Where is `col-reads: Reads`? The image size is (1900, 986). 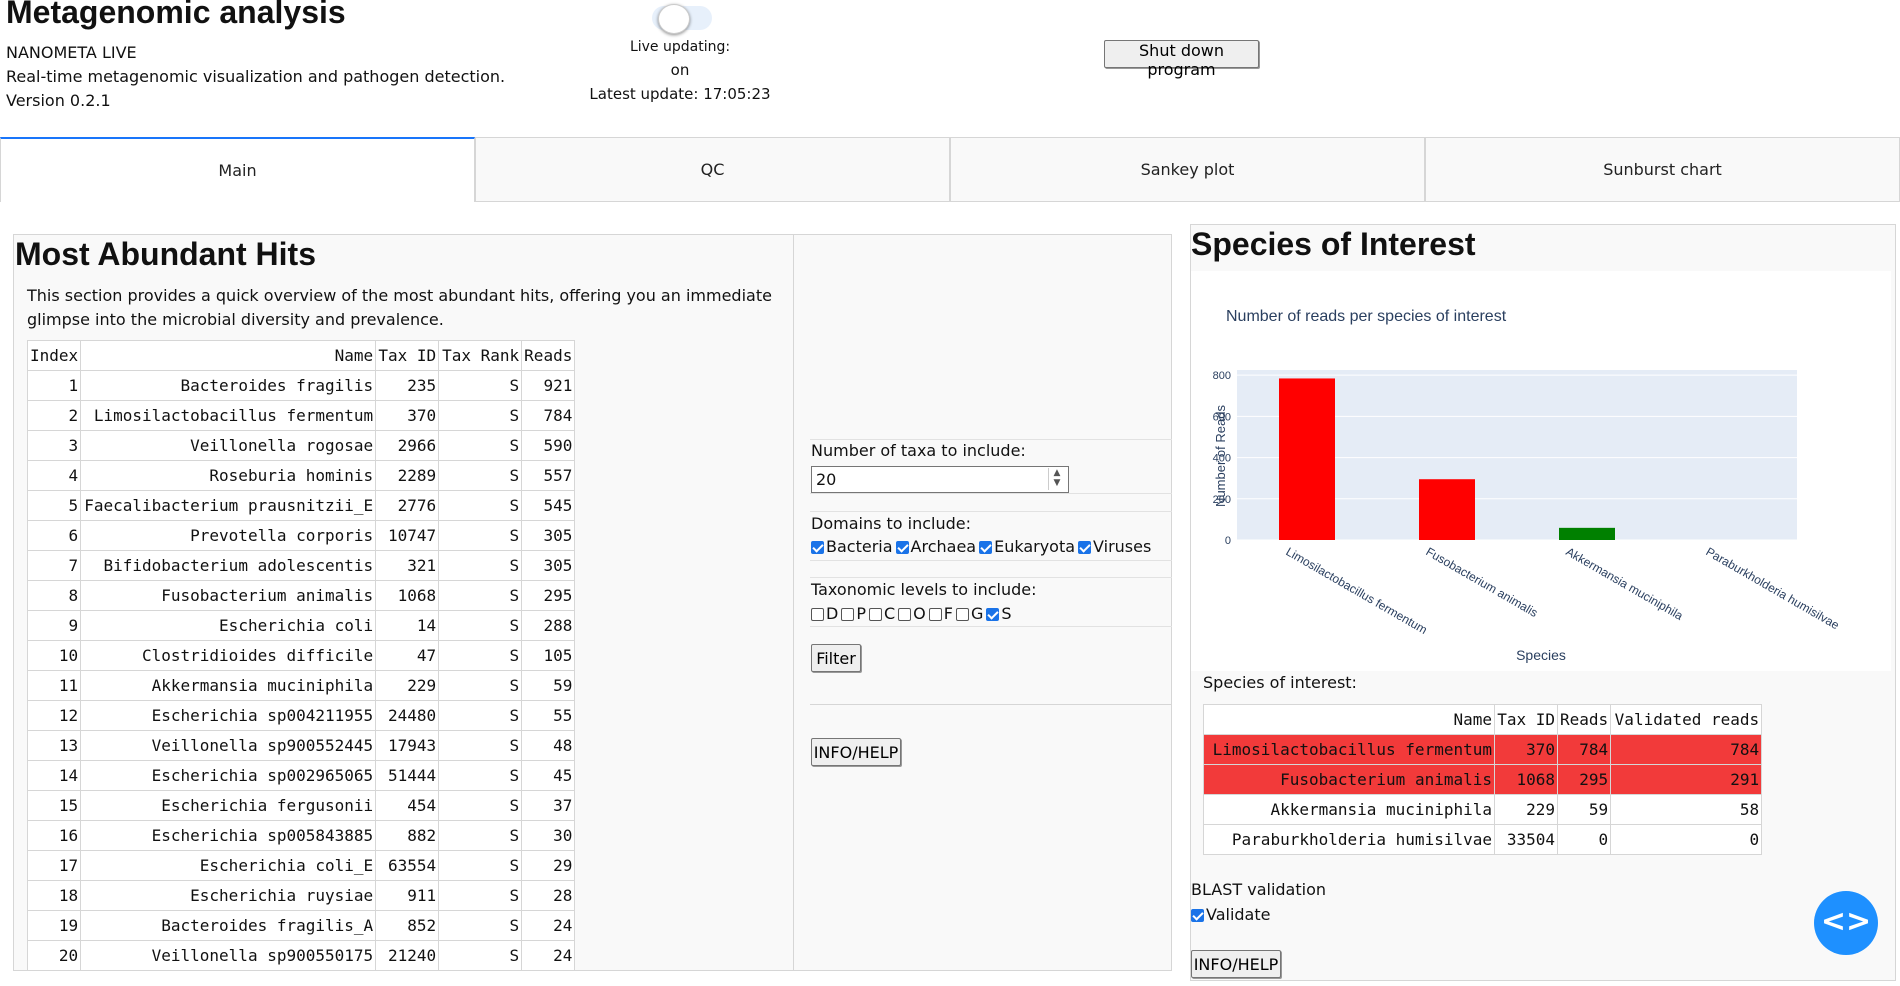 col-reads: Reads is located at coordinates (1584, 719).